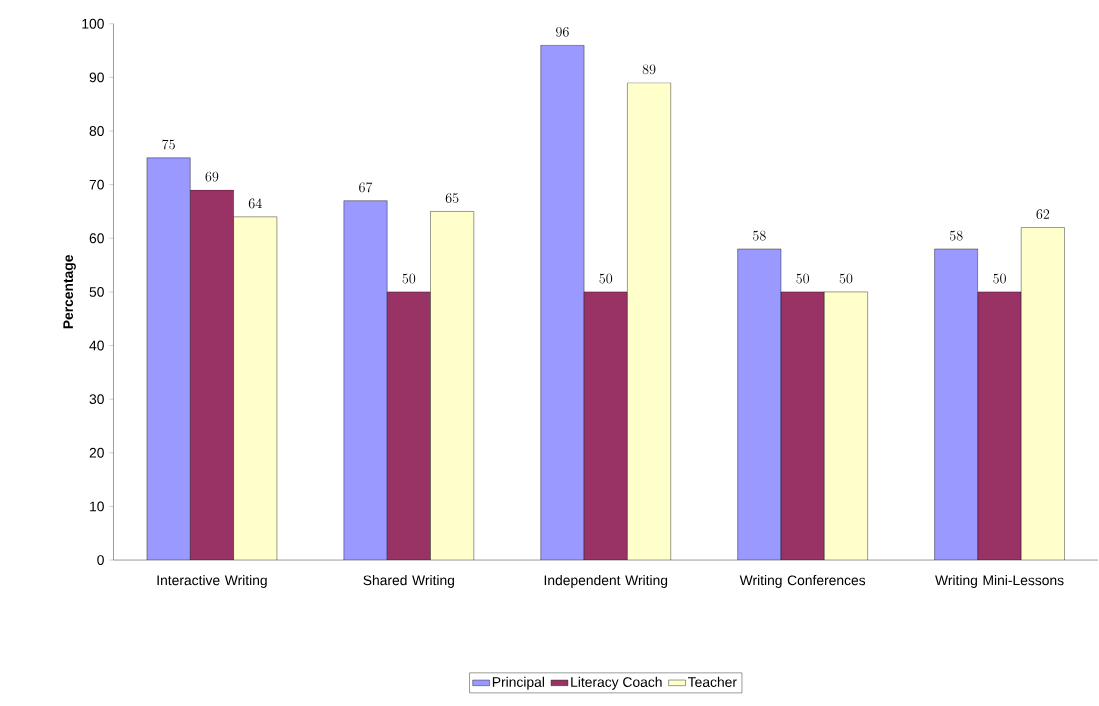 The width and height of the screenshot is (1099, 706). What do you see at coordinates (616, 683) in the screenshot?
I see `legend-label: Literacy Coach` at bounding box center [616, 683].